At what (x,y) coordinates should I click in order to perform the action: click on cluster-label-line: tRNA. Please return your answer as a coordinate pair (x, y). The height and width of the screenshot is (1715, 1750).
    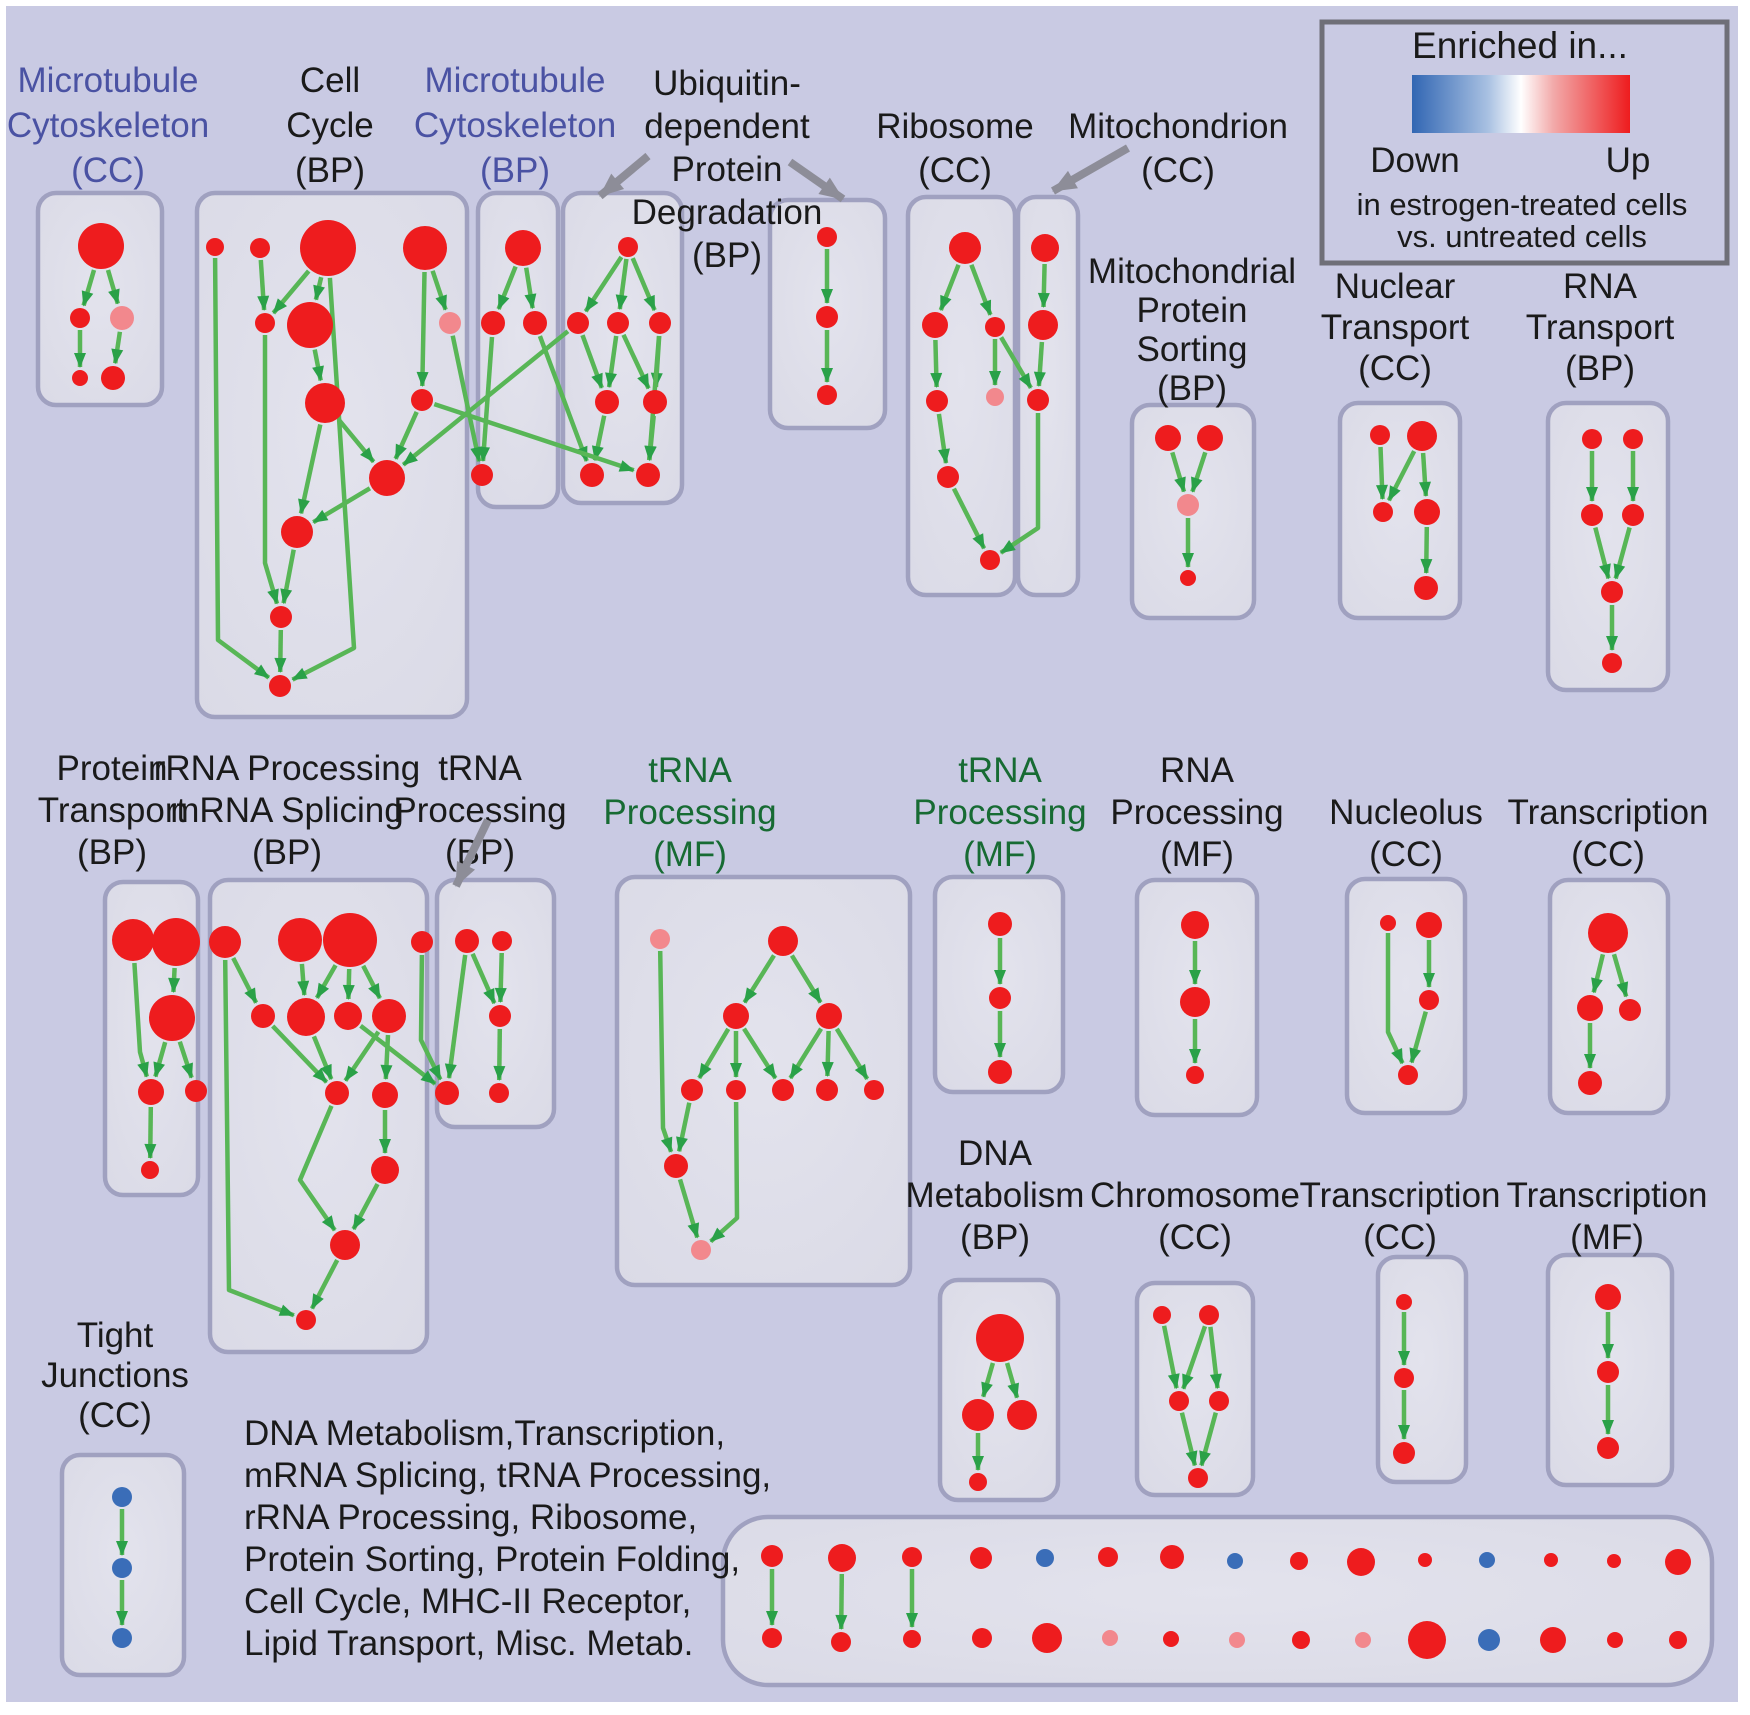
    Looking at the image, I should click on (1000, 770).